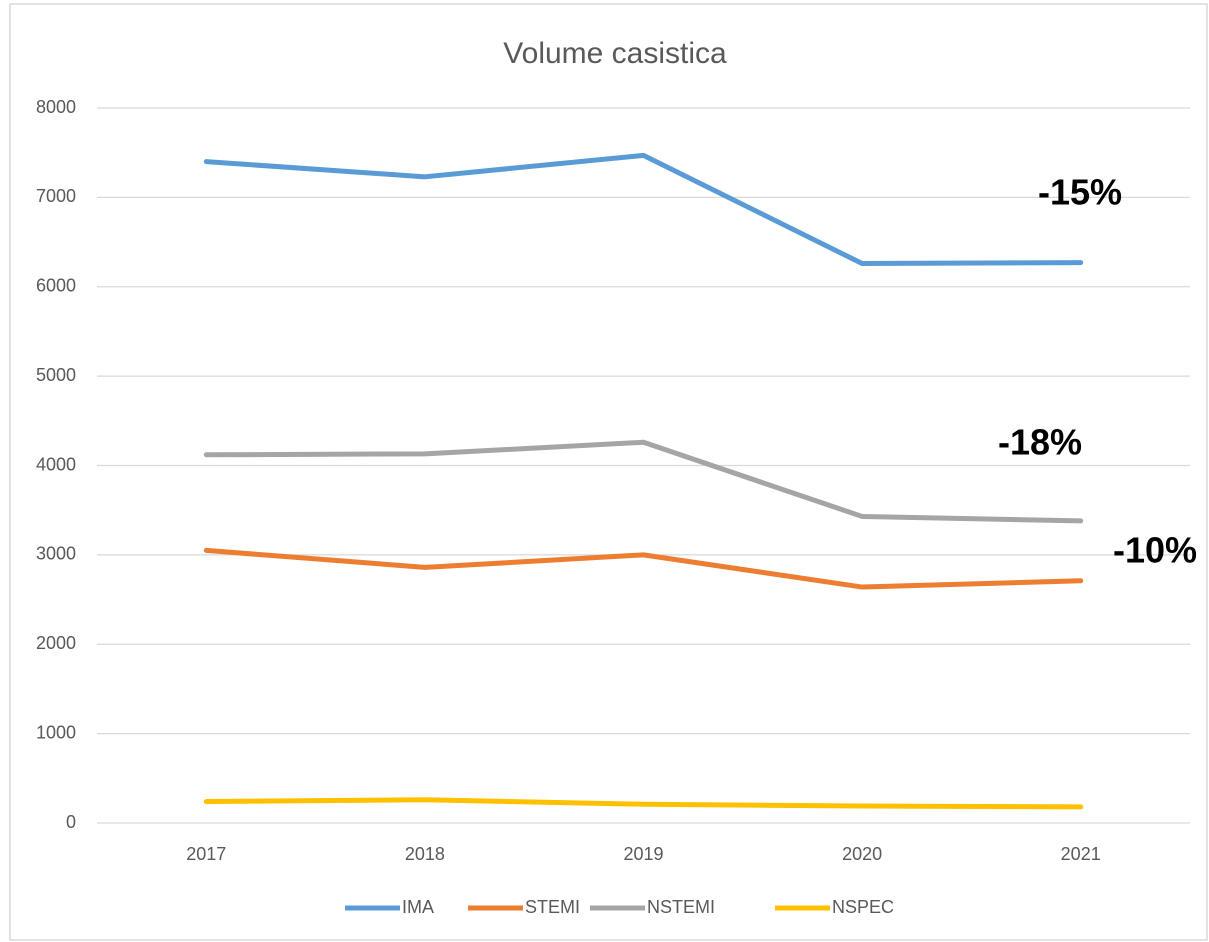 The height and width of the screenshot is (942, 1209). Describe the element at coordinates (1040, 442) in the screenshot. I see `annotation: -18%` at that location.